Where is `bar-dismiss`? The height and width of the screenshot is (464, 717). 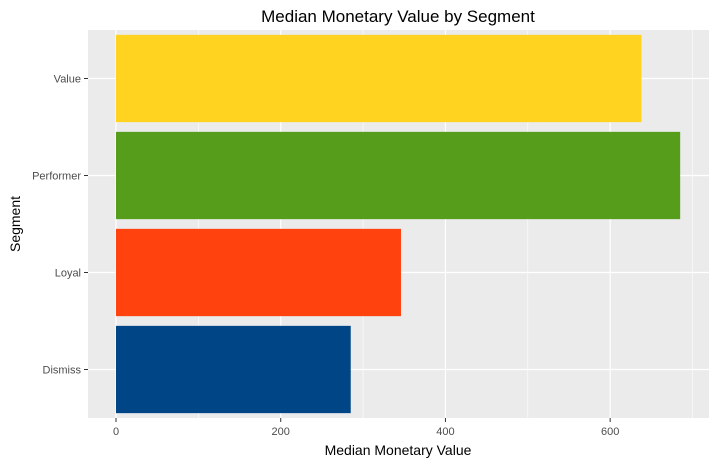
bar-dismiss is located at coordinates (233, 369).